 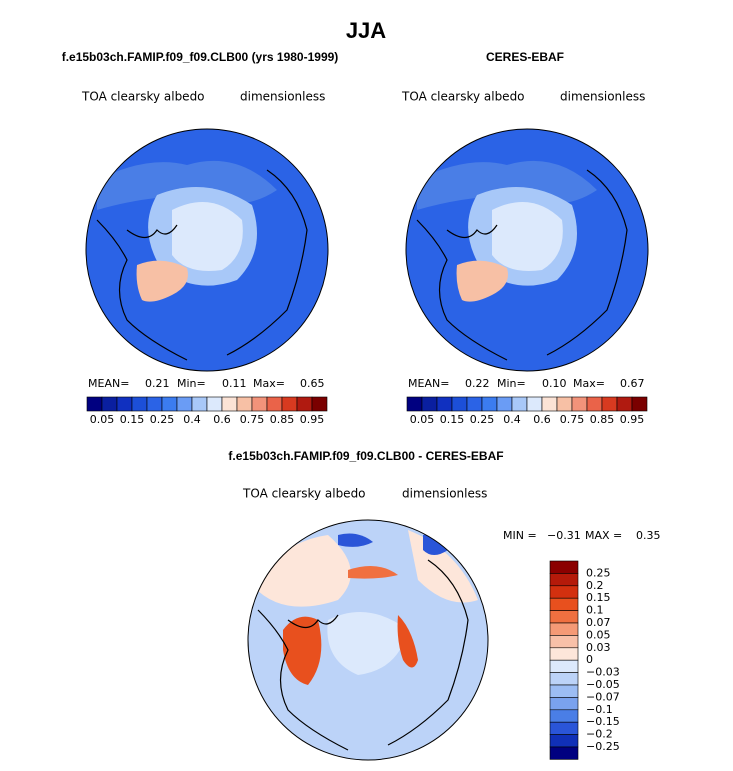 What do you see at coordinates (603, 684) in the screenshot?
I see `colorbar-label: −0.05` at bounding box center [603, 684].